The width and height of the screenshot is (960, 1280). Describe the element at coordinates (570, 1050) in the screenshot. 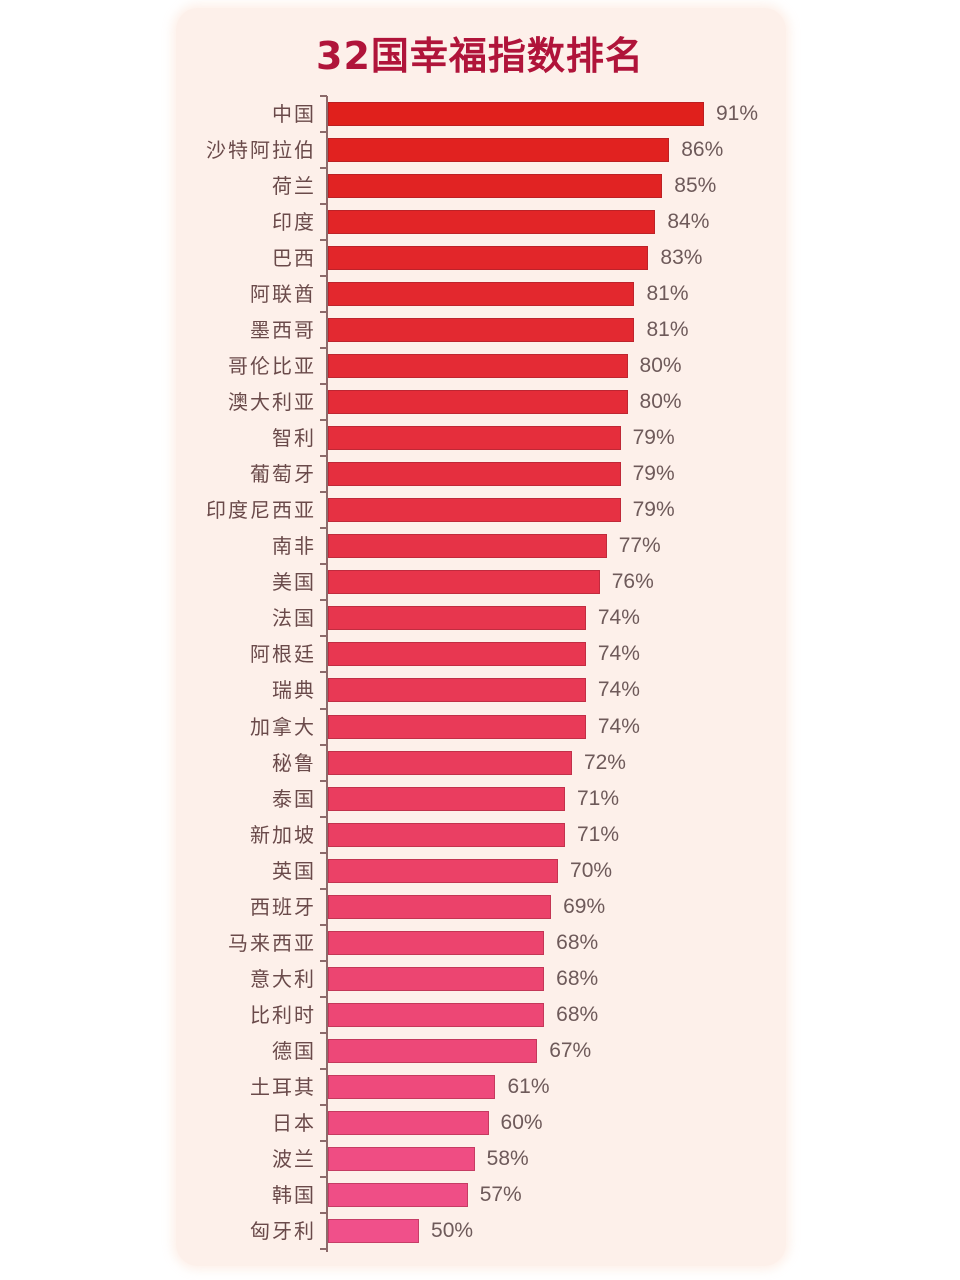

I see `value-label: 67%` at that location.